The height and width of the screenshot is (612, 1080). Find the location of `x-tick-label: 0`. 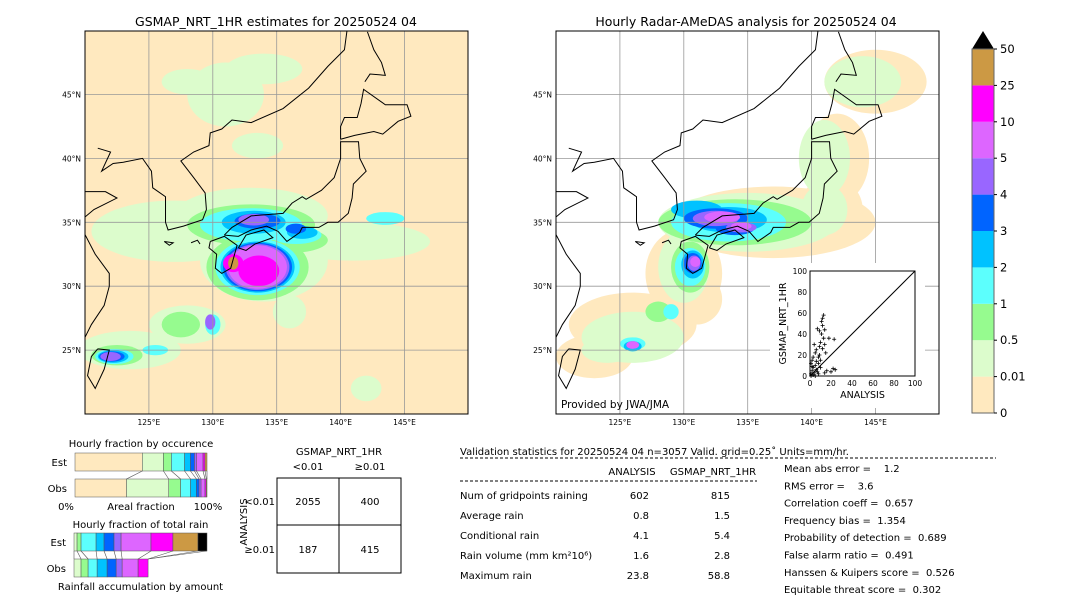

x-tick-label: 0 is located at coordinates (810, 383).